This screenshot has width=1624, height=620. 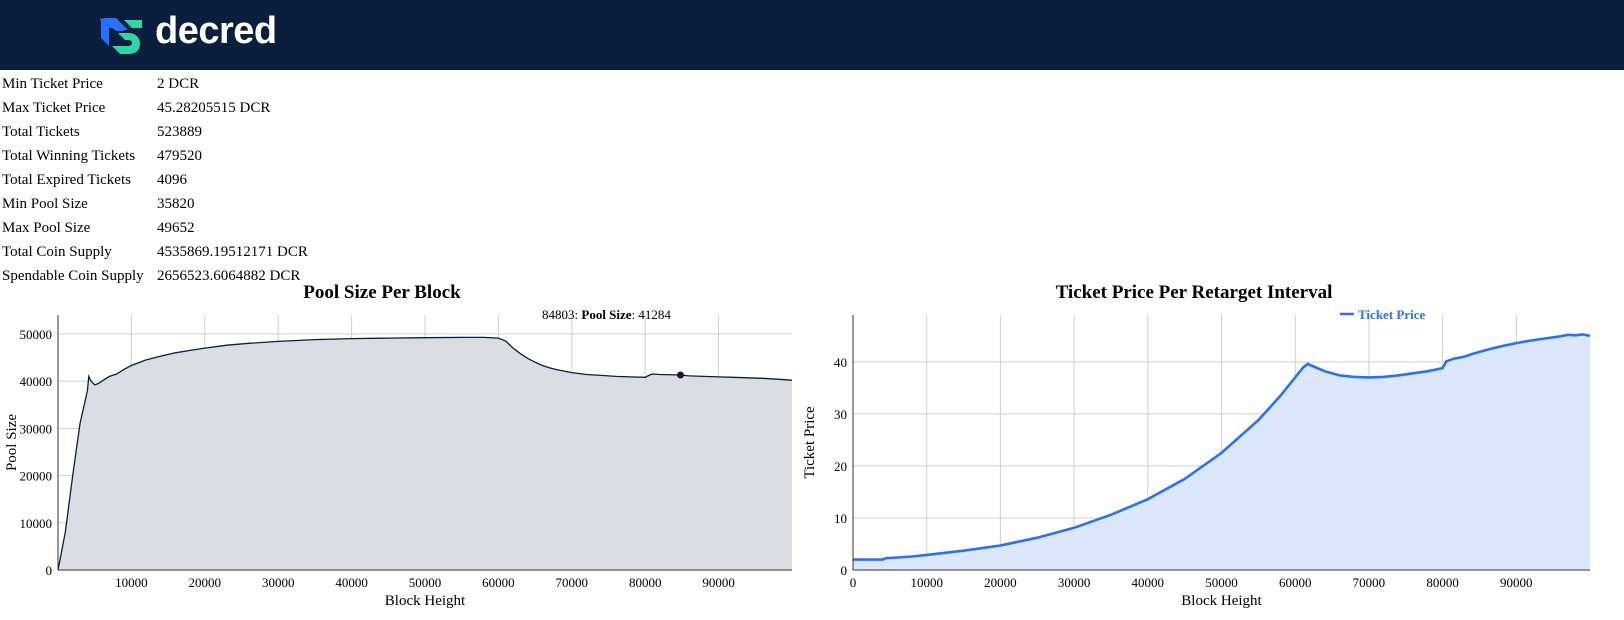 I want to click on stat-row: Spendable Coin Supply 2656523.6064882 DCR, so click(x=155, y=276).